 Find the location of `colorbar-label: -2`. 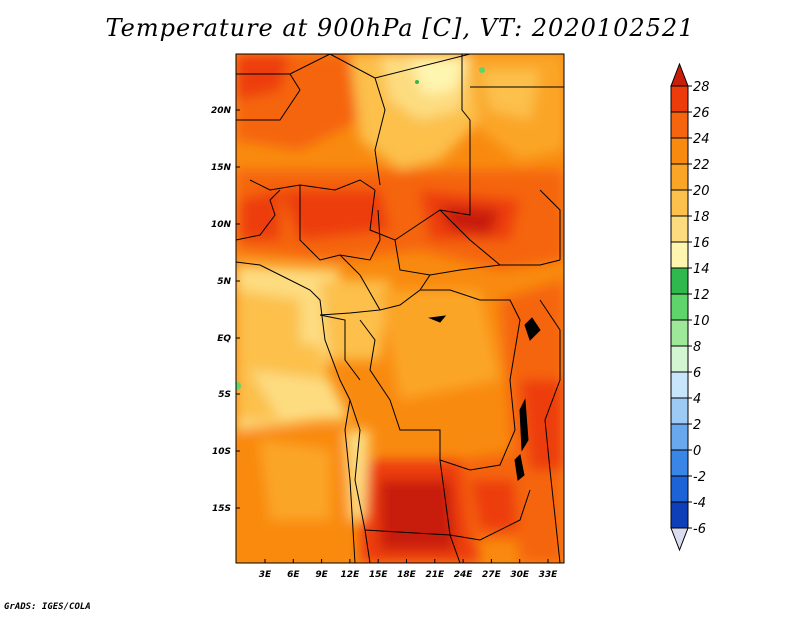

colorbar-label: -2 is located at coordinates (699, 477).